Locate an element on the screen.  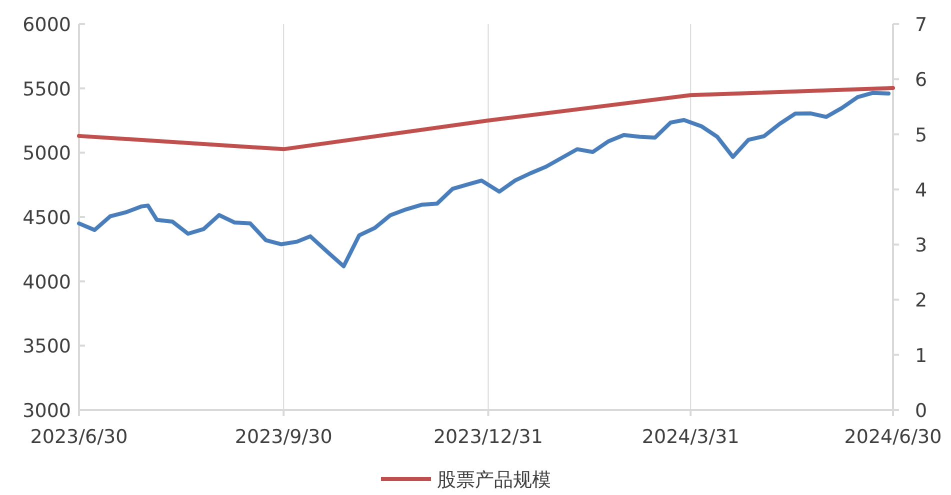
y-tick-label: 6000 is located at coordinates (46, 25).